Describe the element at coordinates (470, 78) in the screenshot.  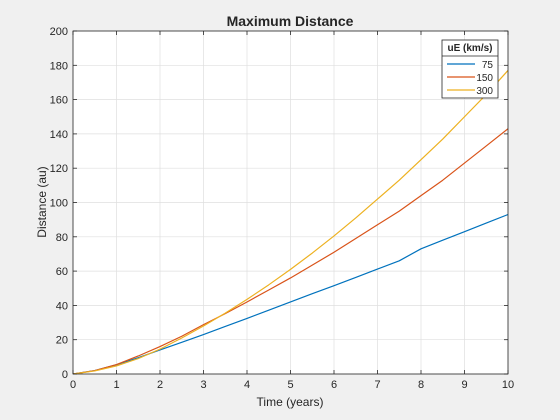
I see `legend-items: 75 150 300` at that location.